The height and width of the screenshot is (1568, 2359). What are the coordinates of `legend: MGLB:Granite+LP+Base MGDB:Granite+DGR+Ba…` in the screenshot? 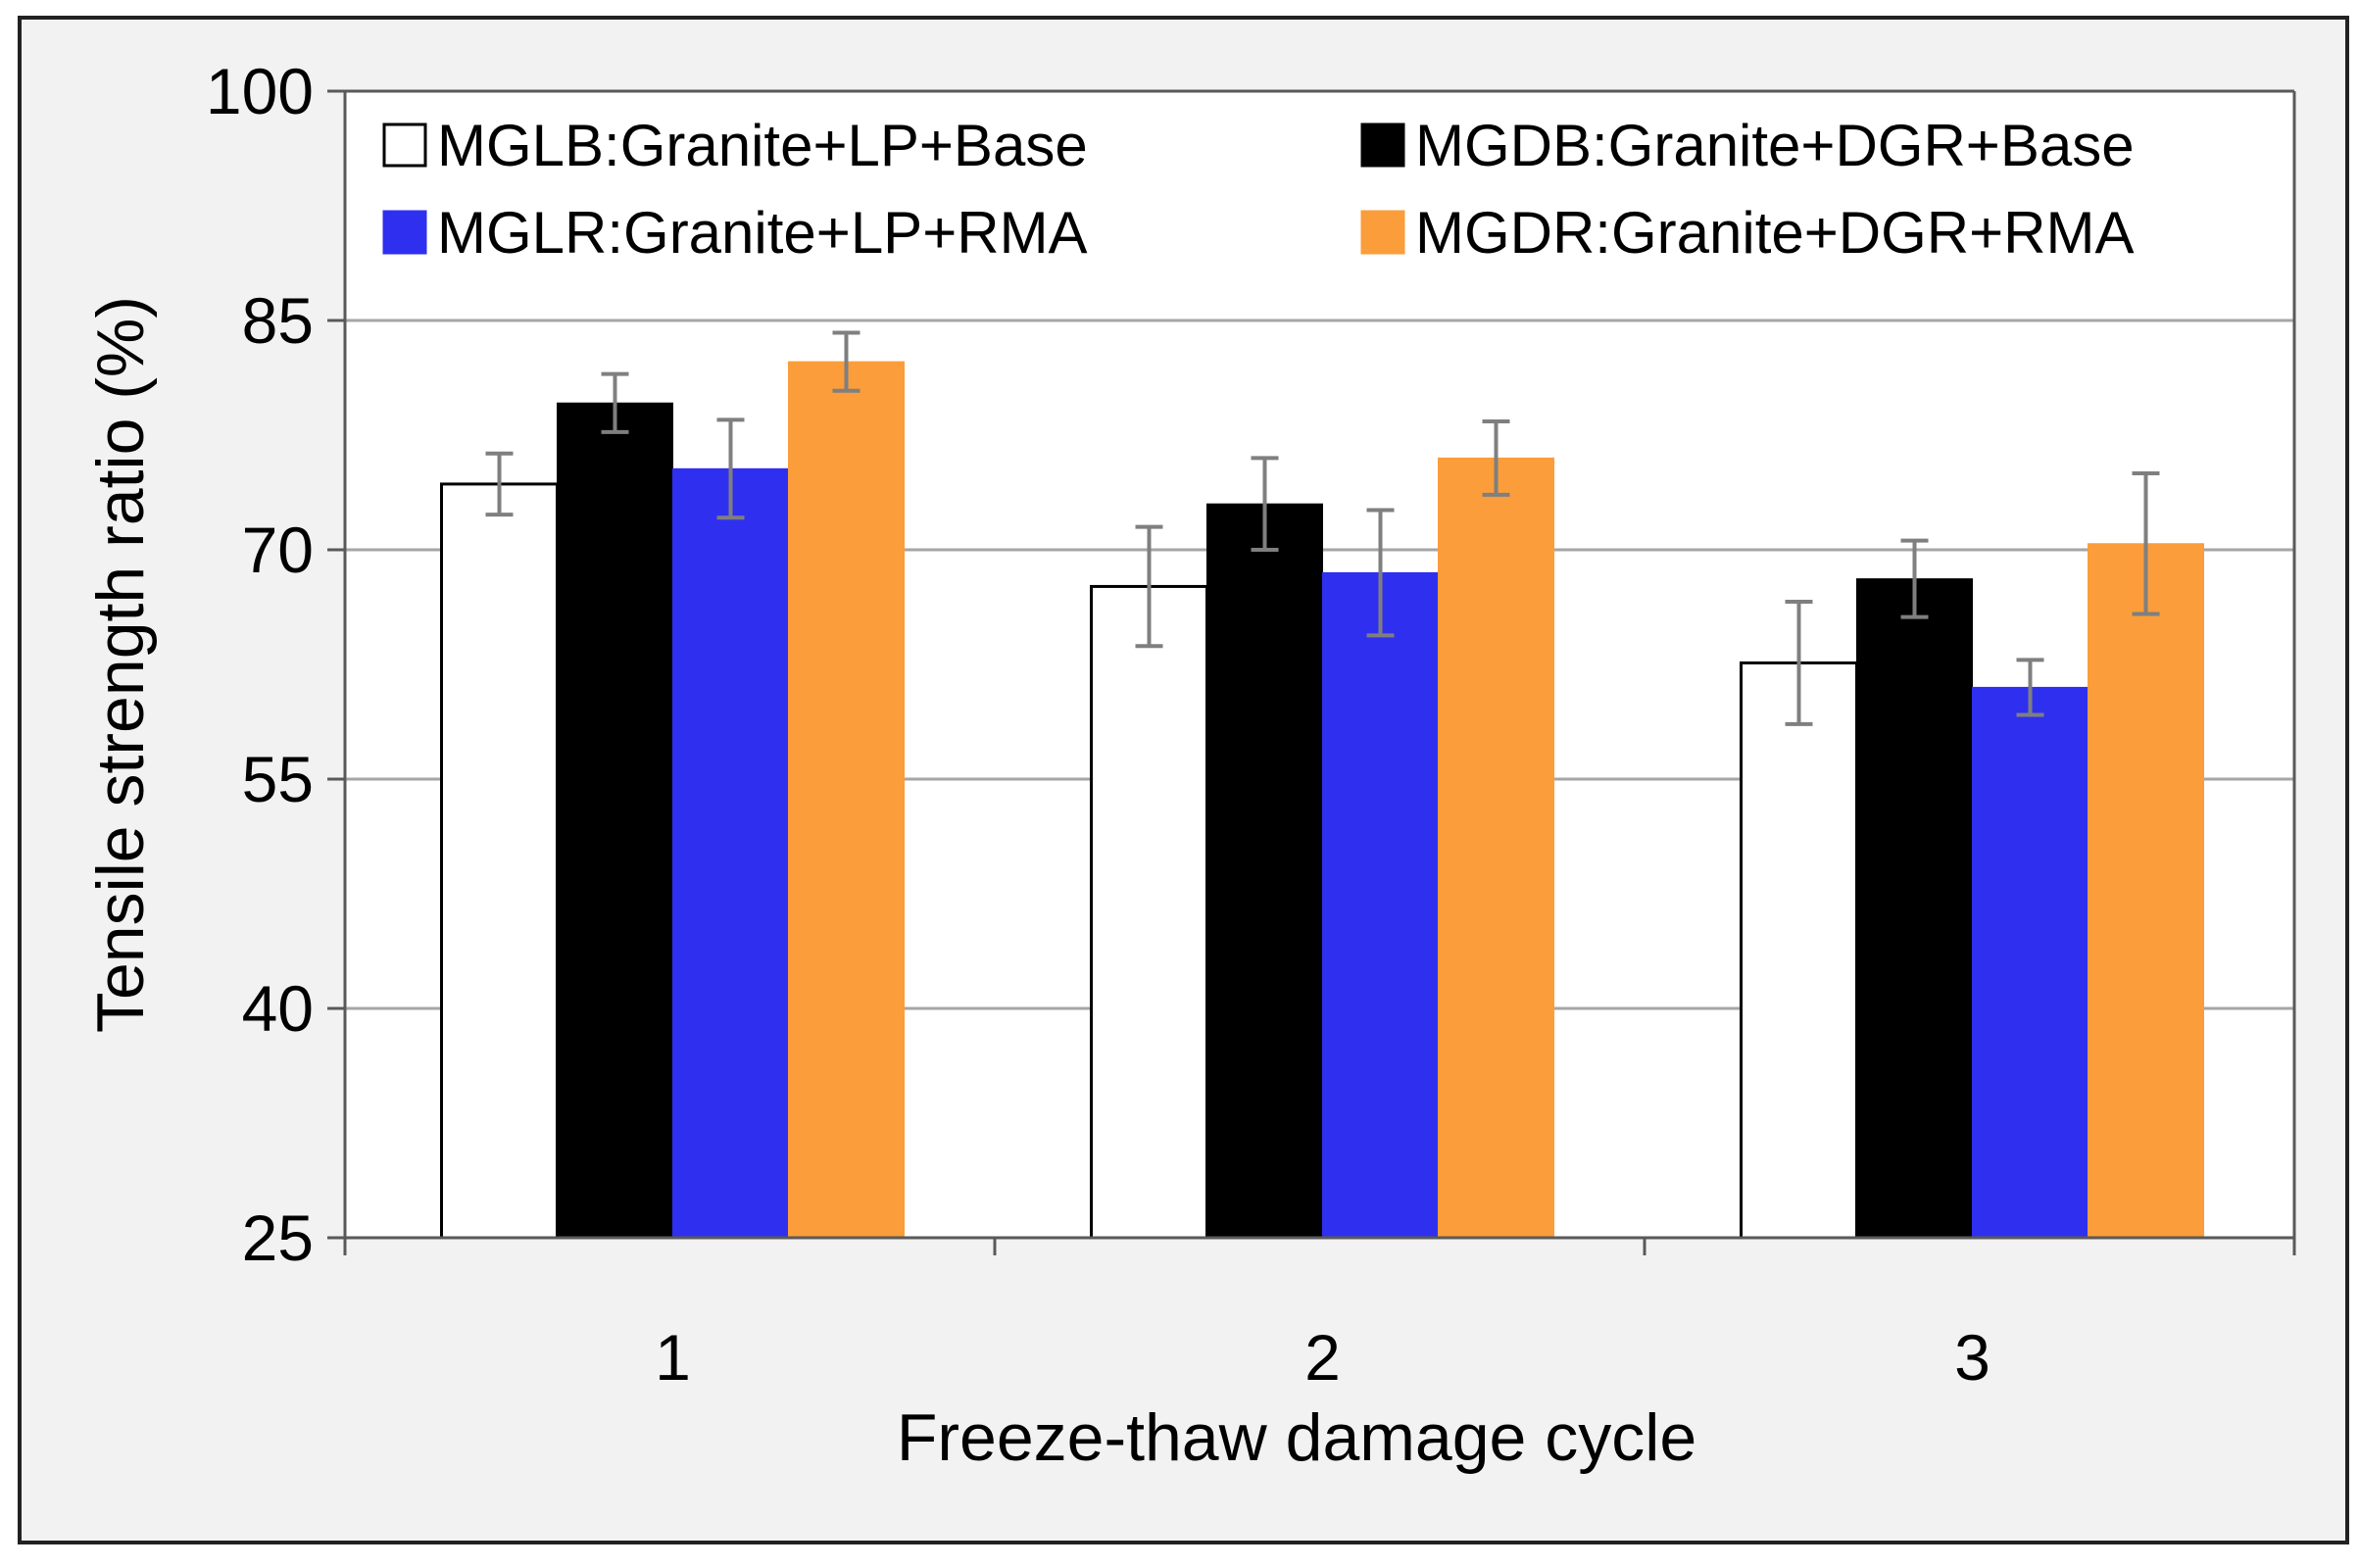 It's located at (1322, 186).